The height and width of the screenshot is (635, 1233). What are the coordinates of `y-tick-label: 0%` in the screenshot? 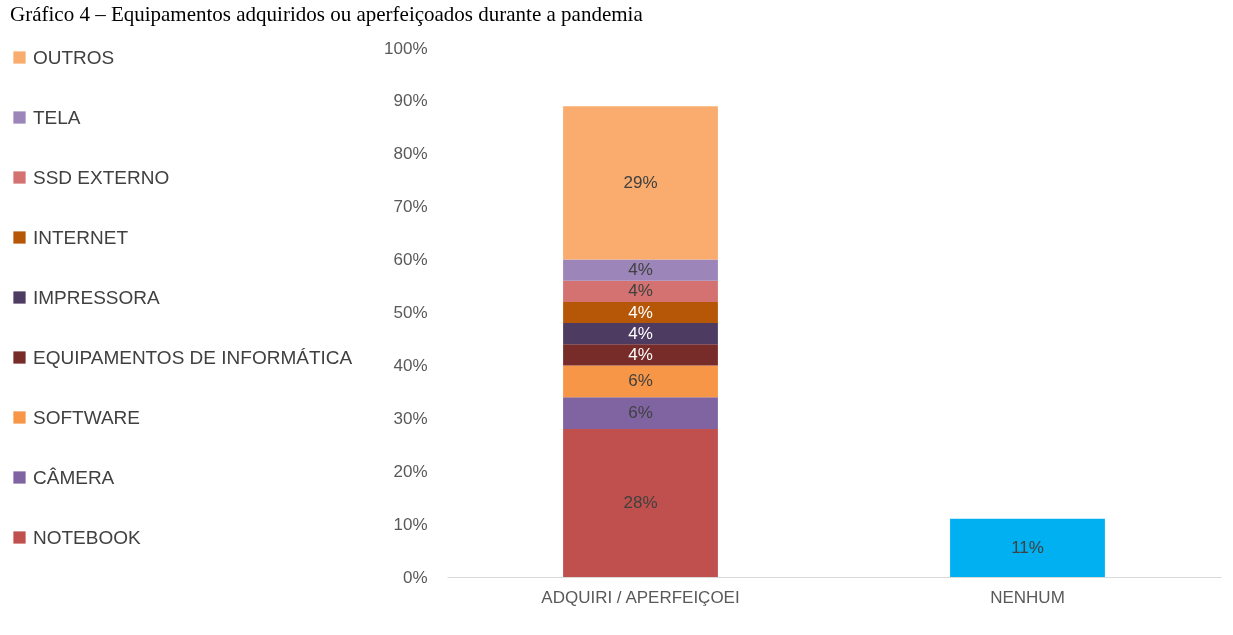 It's located at (415, 577).